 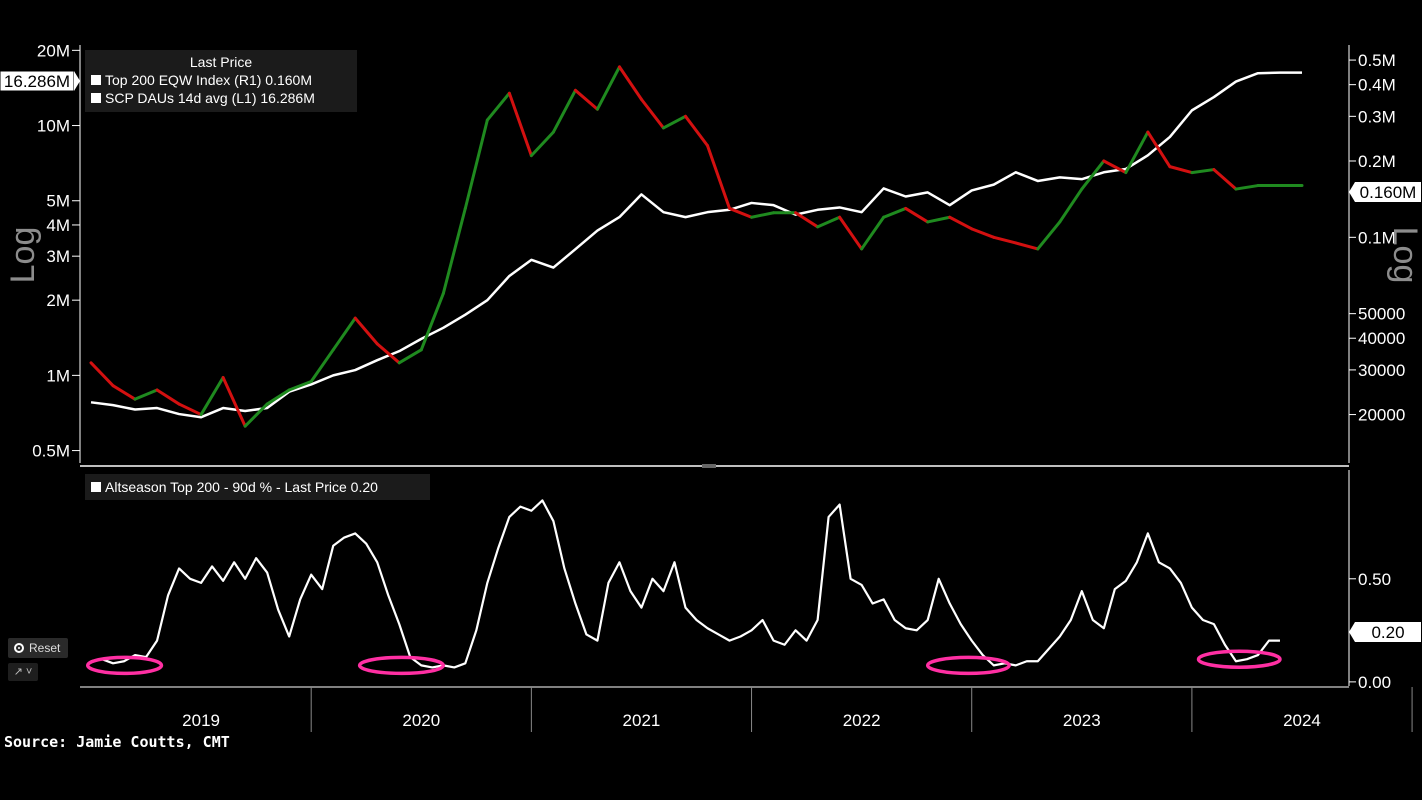 I want to click on right-last-value-arrow, so click(x=1352, y=192).